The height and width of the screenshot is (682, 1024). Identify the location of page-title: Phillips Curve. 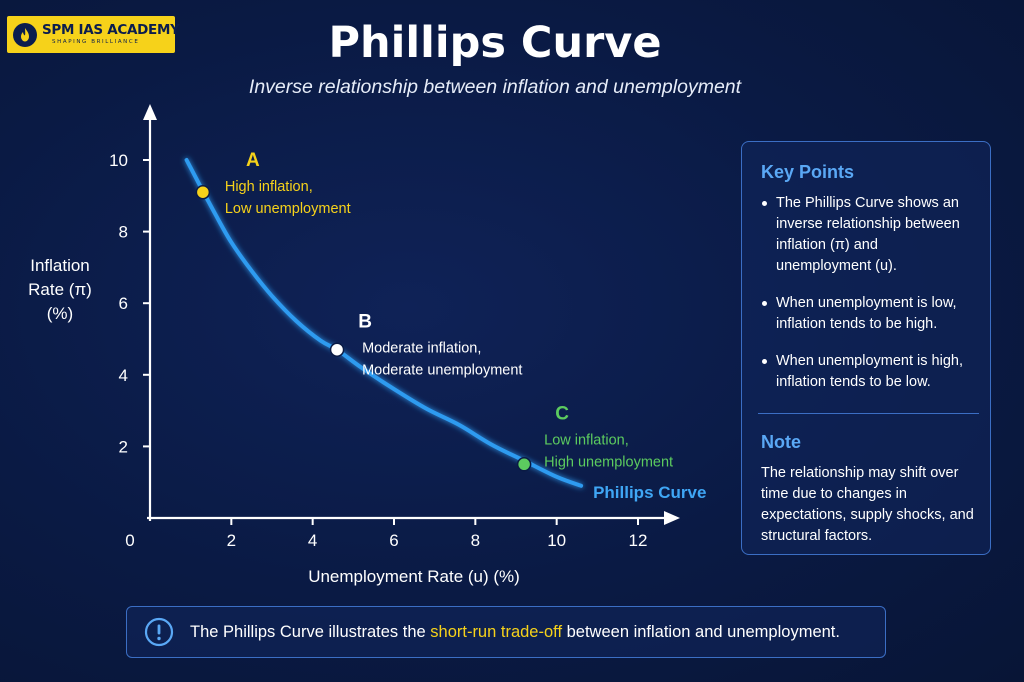
(495, 43).